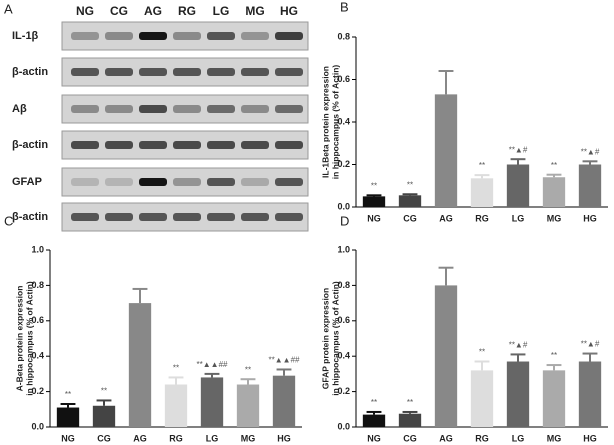  What do you see at coordinates (85, 11) in the screenshot?
I see `lane-label: NG` at bounding box center [85, 11].